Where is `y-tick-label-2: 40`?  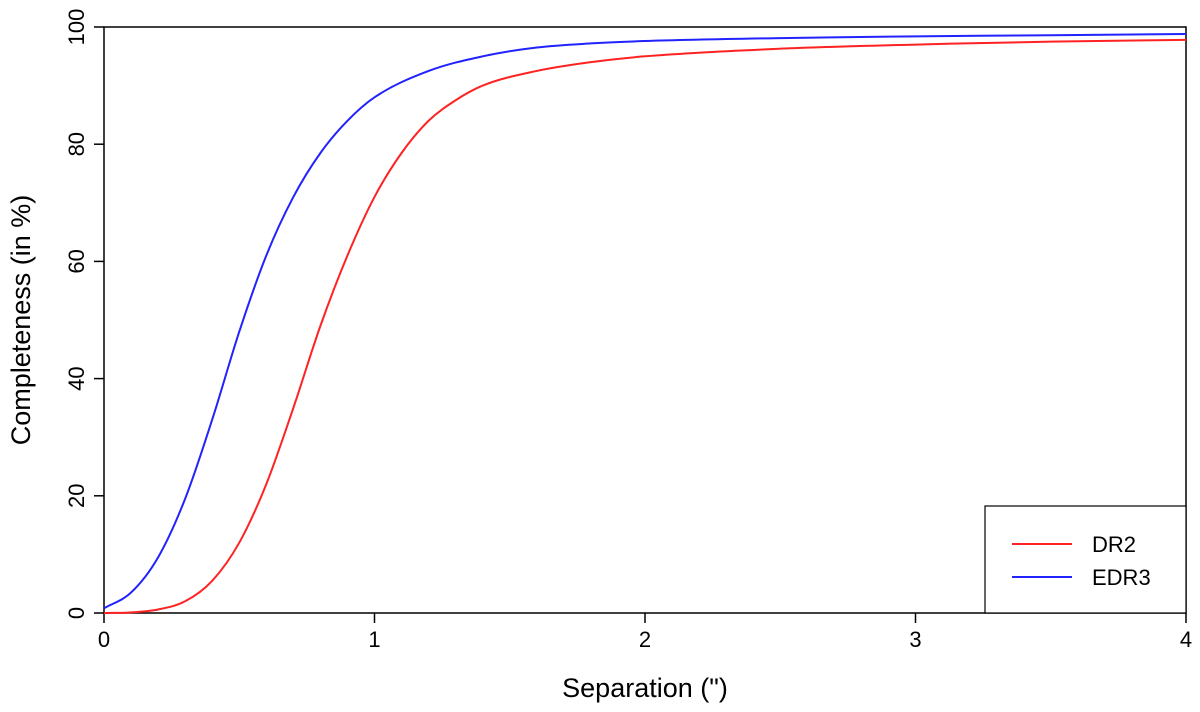
y-tick-label-2: 40 is located at coordinates (76, 378).